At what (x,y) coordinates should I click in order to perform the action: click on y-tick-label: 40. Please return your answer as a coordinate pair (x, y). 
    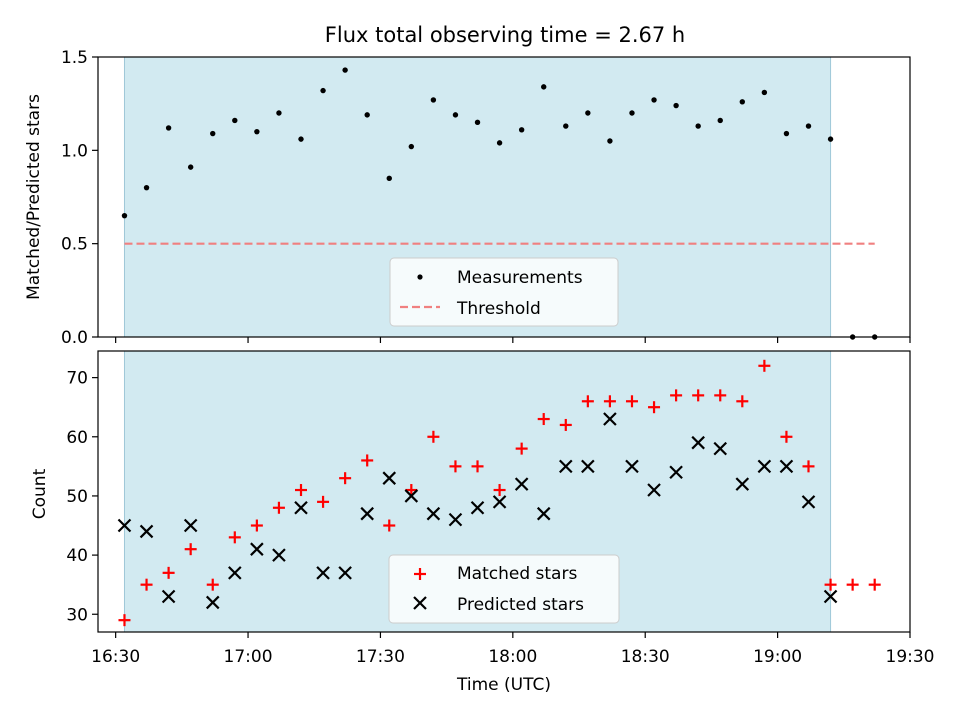
    Looking at the image, I should click on (77, 556).